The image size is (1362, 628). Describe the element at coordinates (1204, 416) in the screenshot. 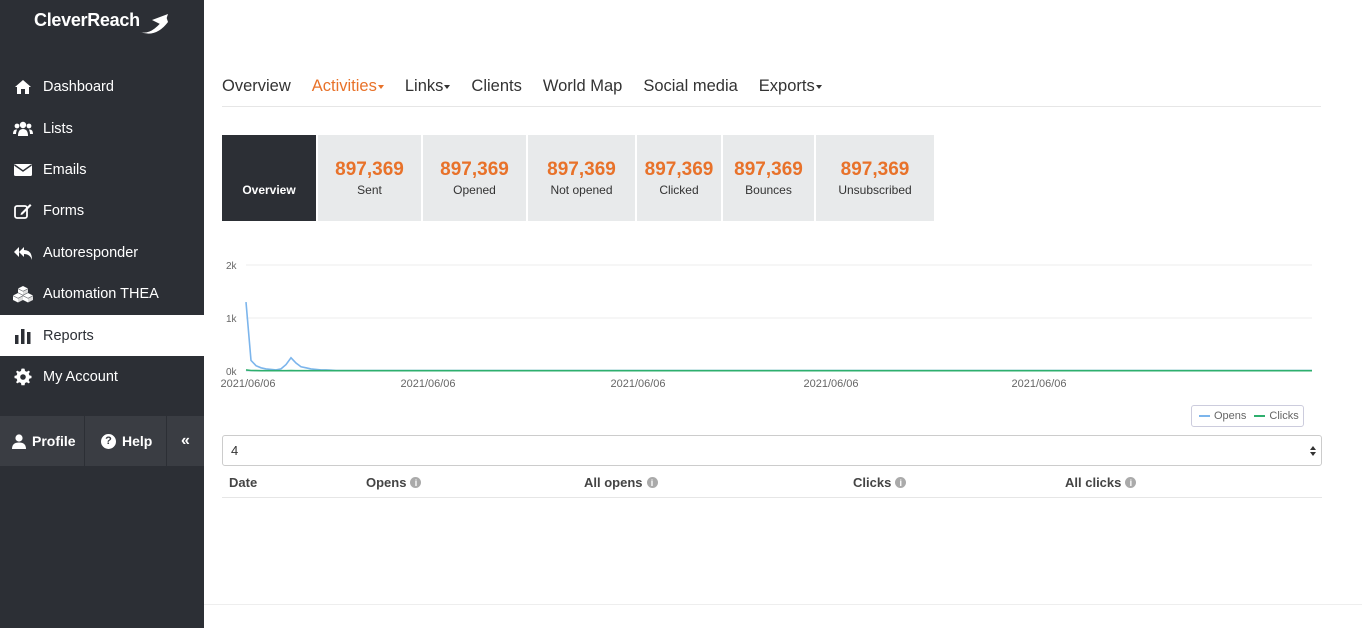

I see `legend-opens-swatch` at that location.